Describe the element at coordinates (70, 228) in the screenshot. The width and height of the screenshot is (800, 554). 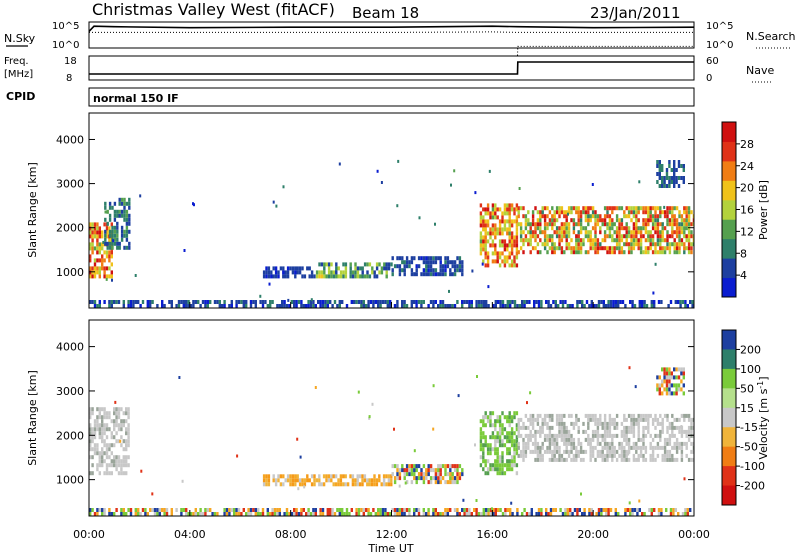
I see `y-tick-label: 2000` at that location.